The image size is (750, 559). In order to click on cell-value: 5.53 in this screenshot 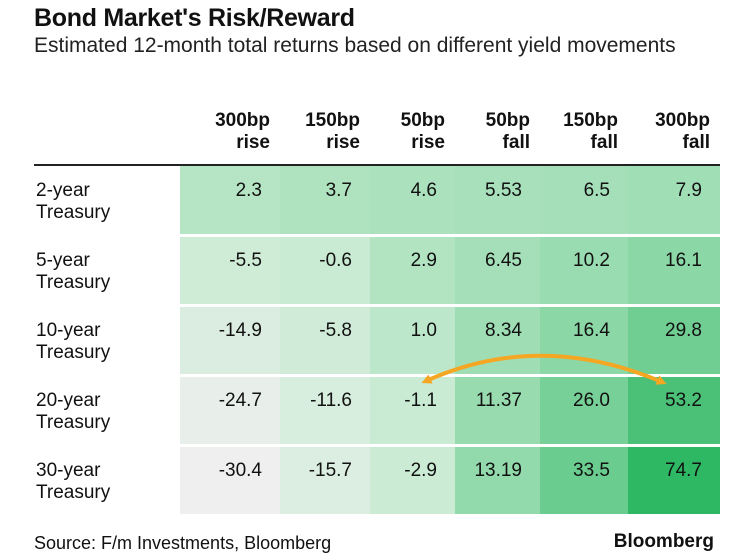, I will do `click(503, 190)`.